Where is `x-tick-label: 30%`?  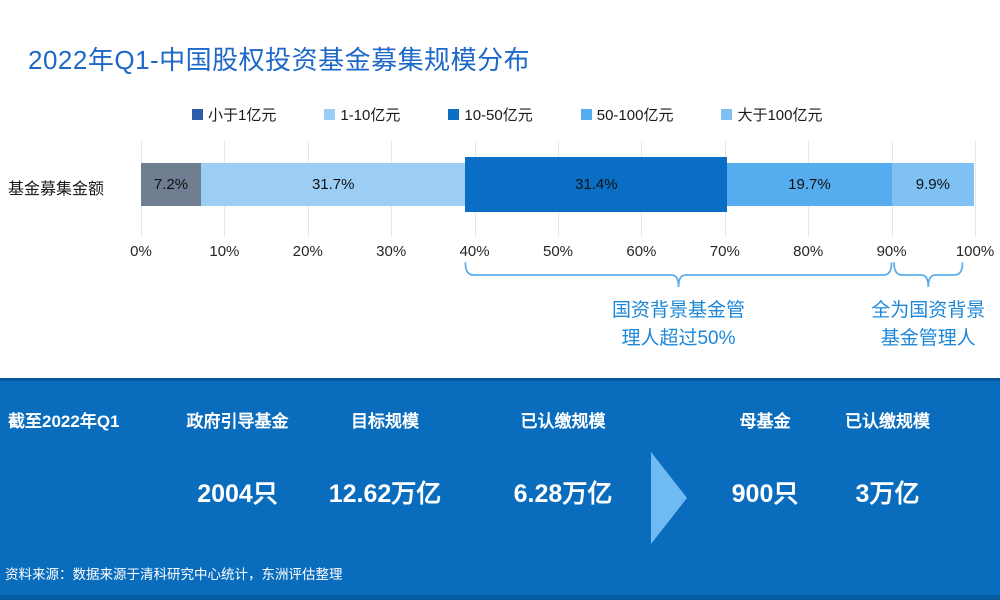
x-tick-label: 30% is located at coordinates (391, 251).